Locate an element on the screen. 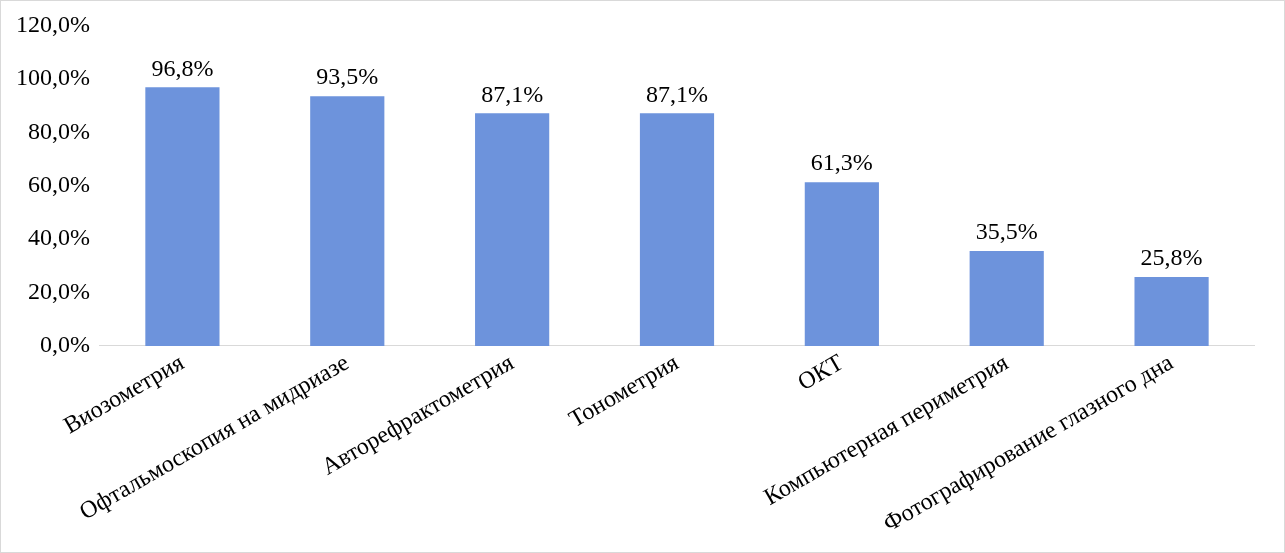 This screenshot has width=1285, height=553. data-label: 96,8% is located at coordinates (182, 67).